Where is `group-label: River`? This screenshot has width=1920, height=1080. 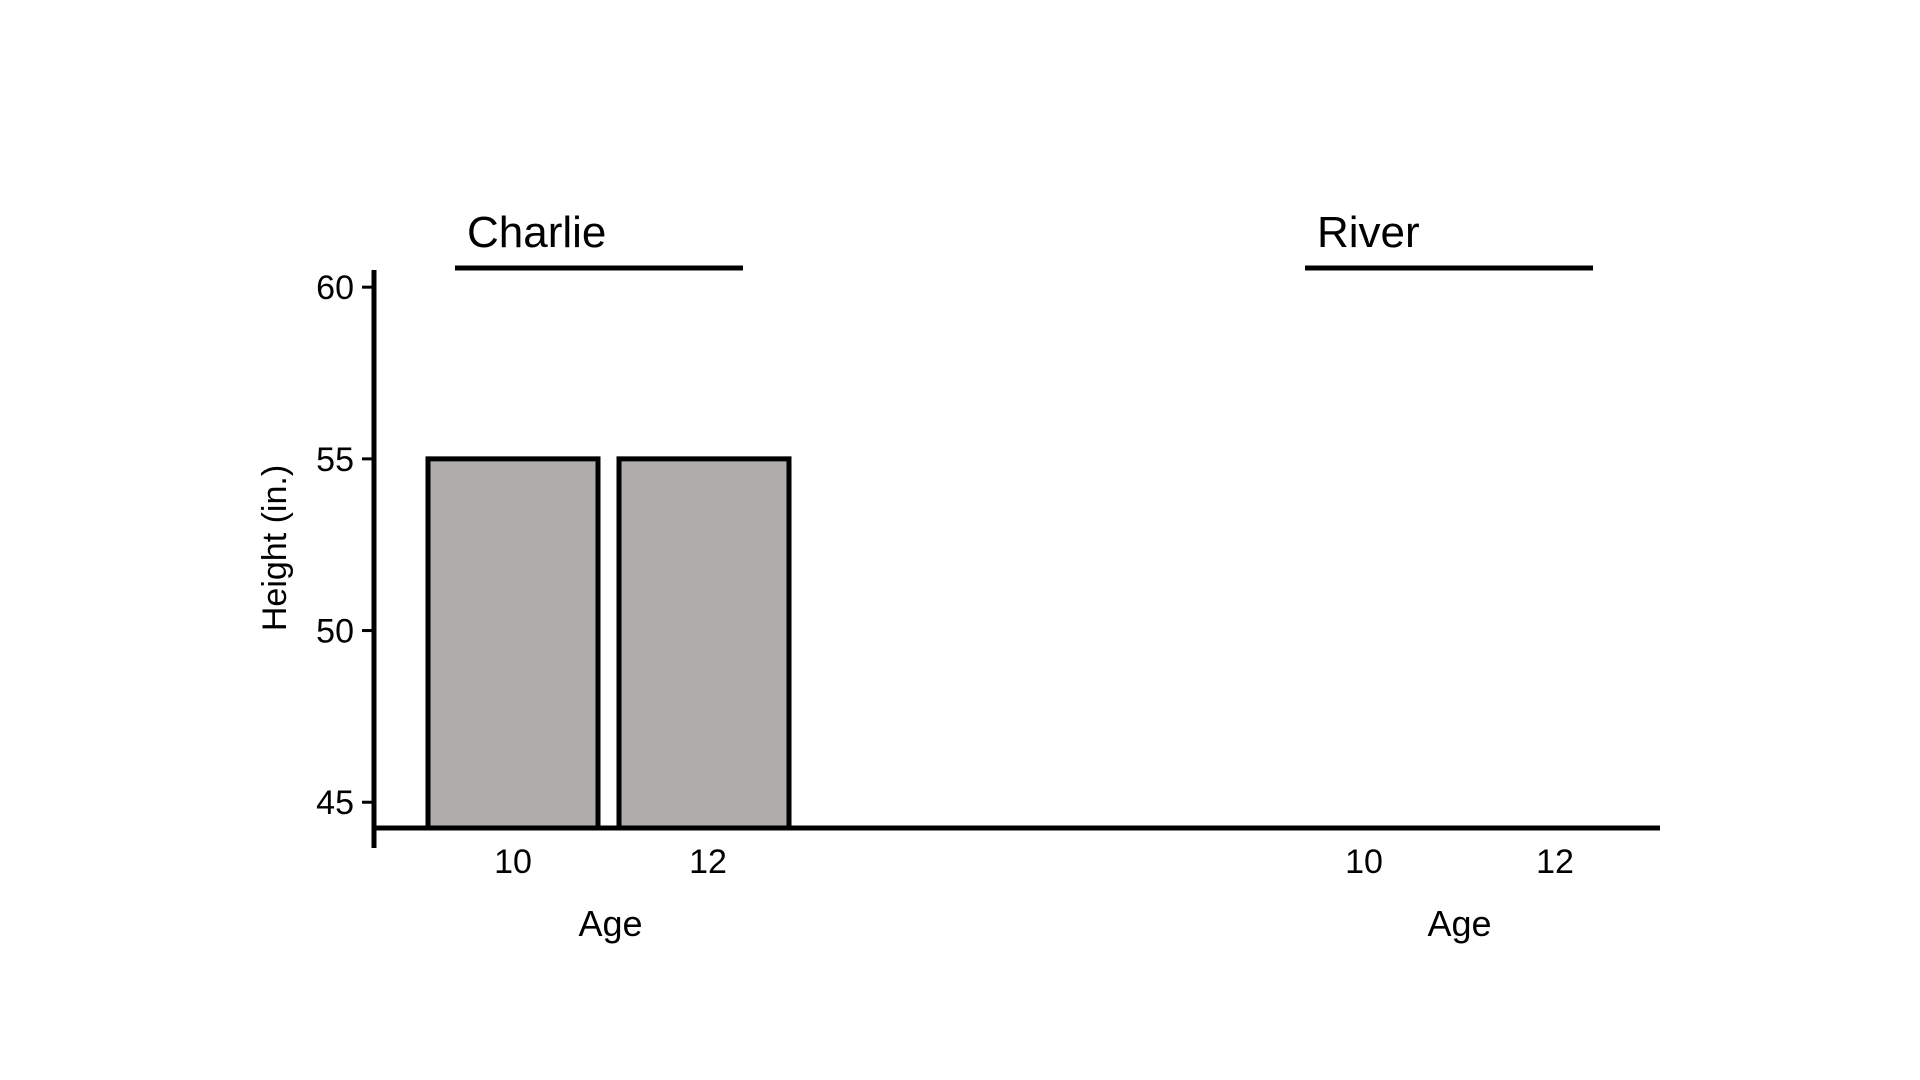
group-label: River is located at coordinates (1368, 232).